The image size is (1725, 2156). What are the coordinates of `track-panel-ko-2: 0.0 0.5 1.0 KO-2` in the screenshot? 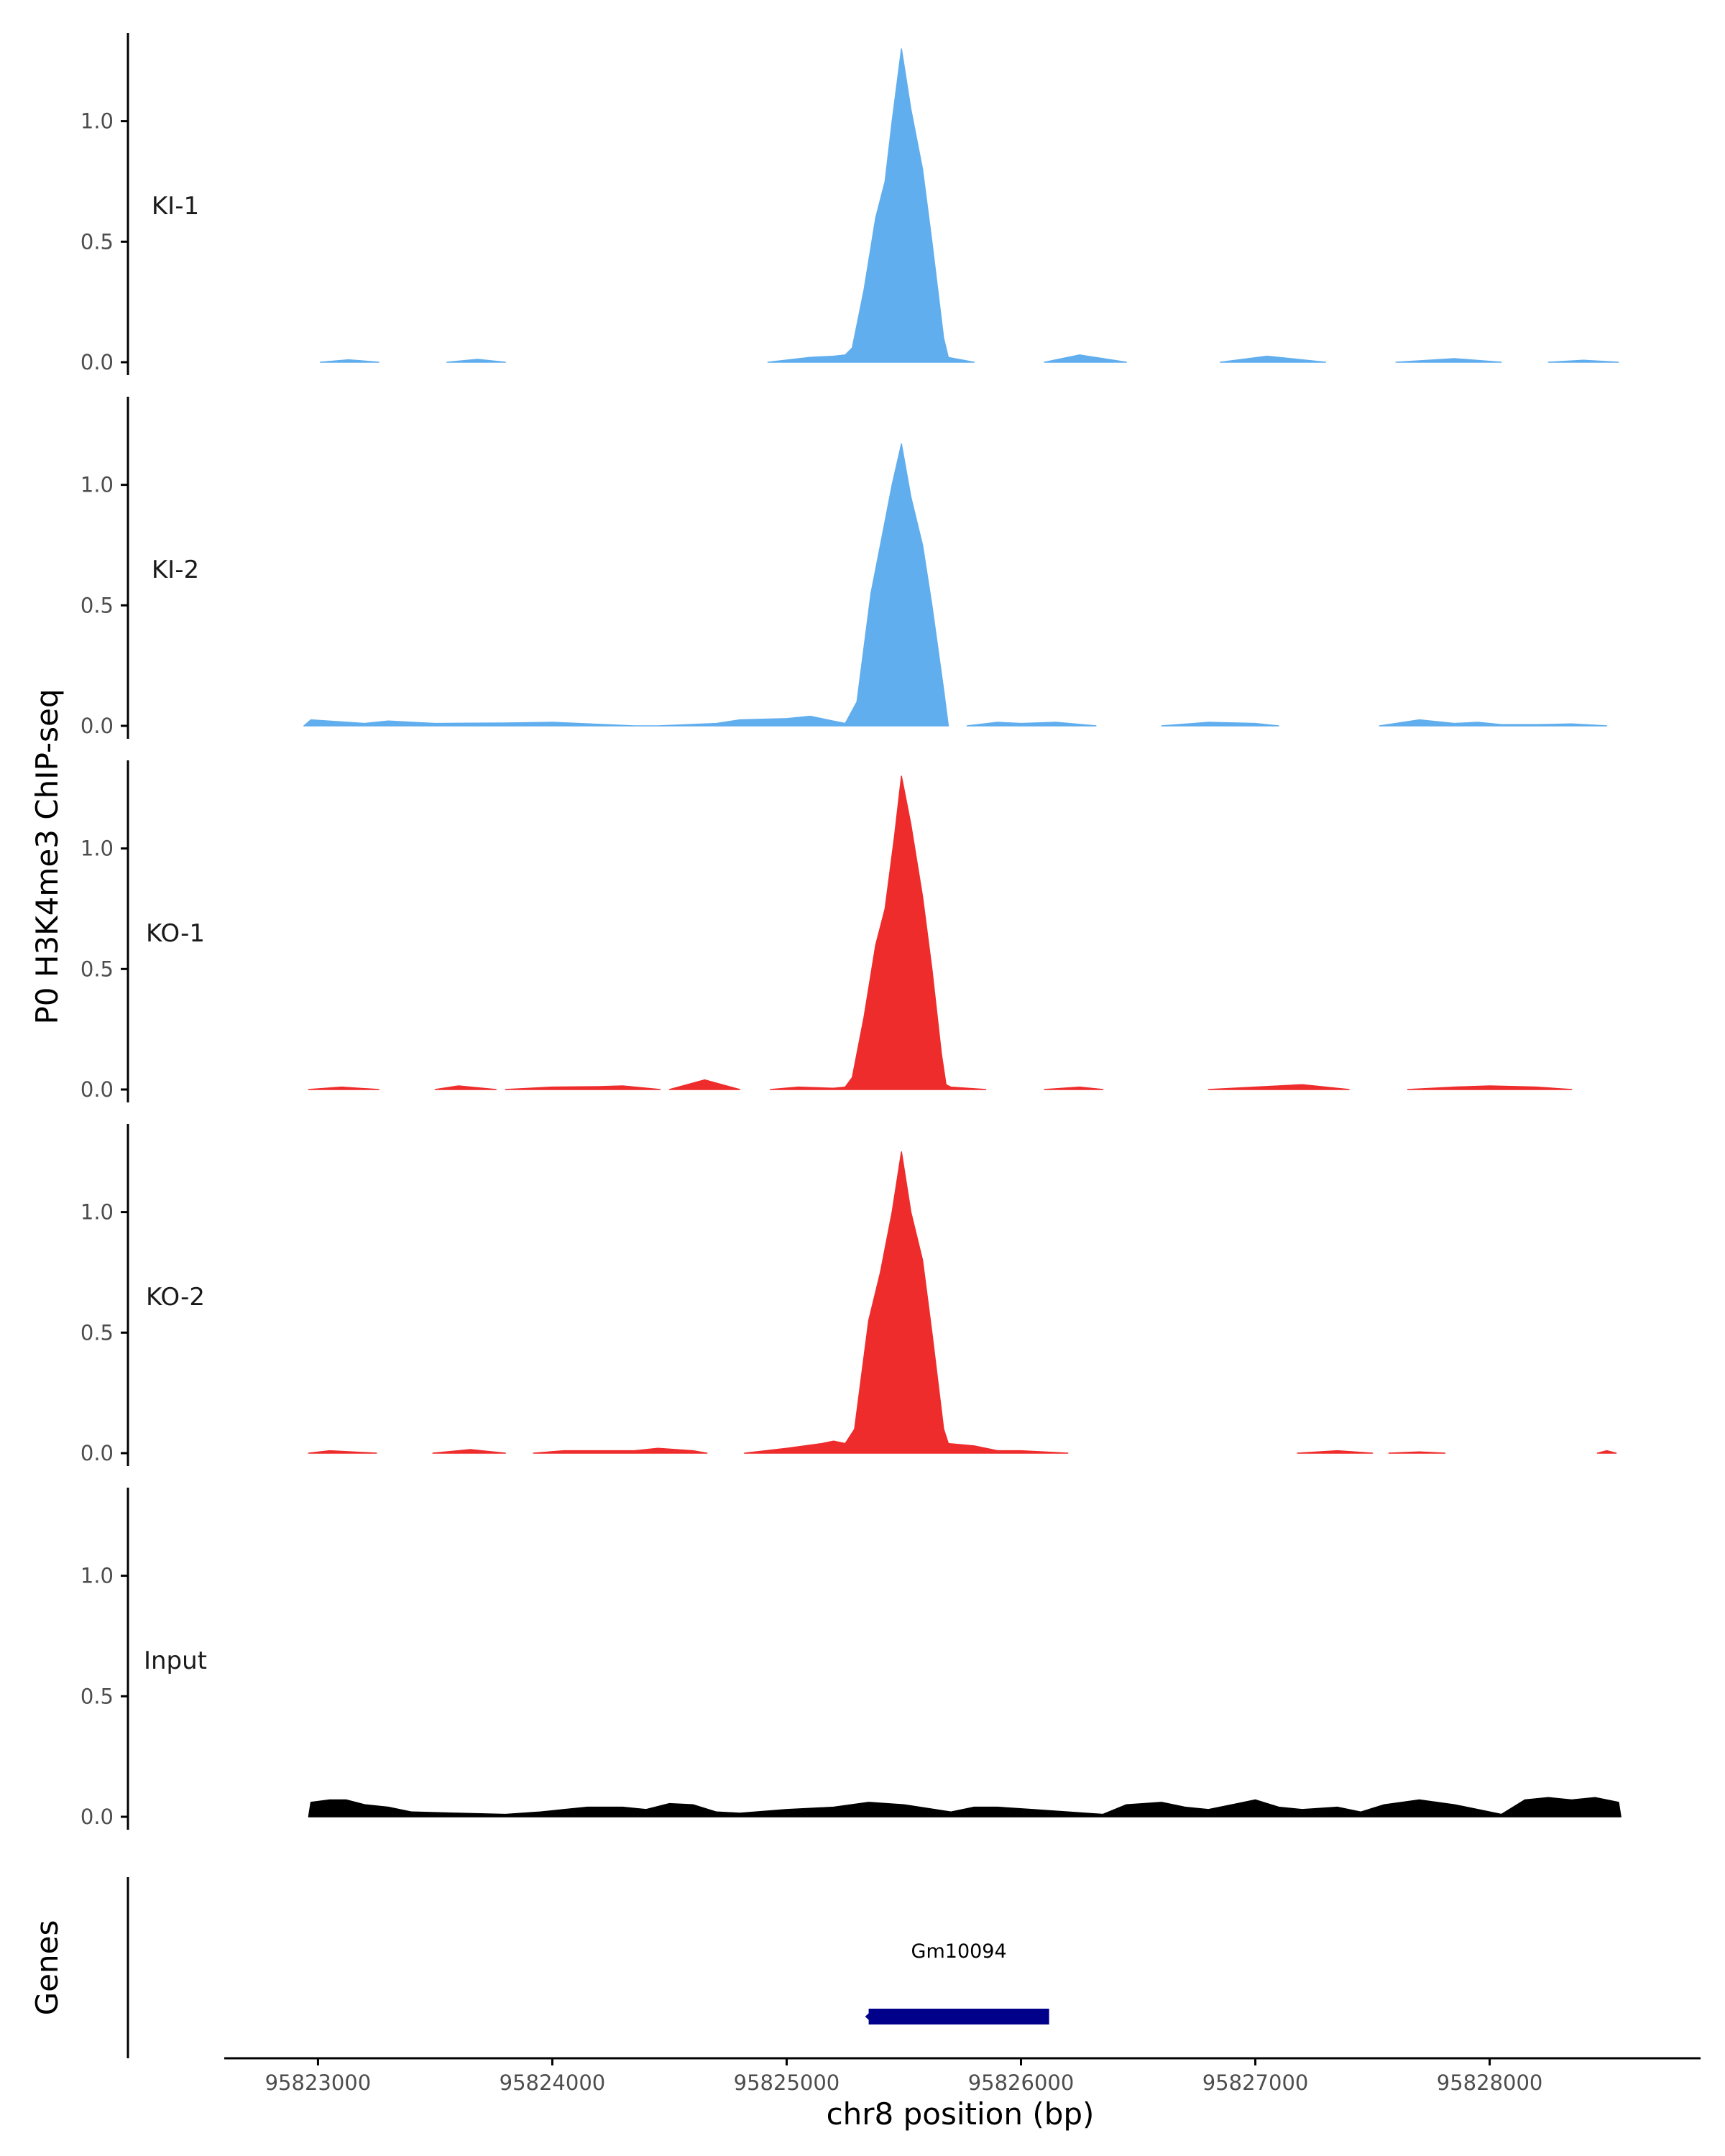 It's located at (848, 1295).